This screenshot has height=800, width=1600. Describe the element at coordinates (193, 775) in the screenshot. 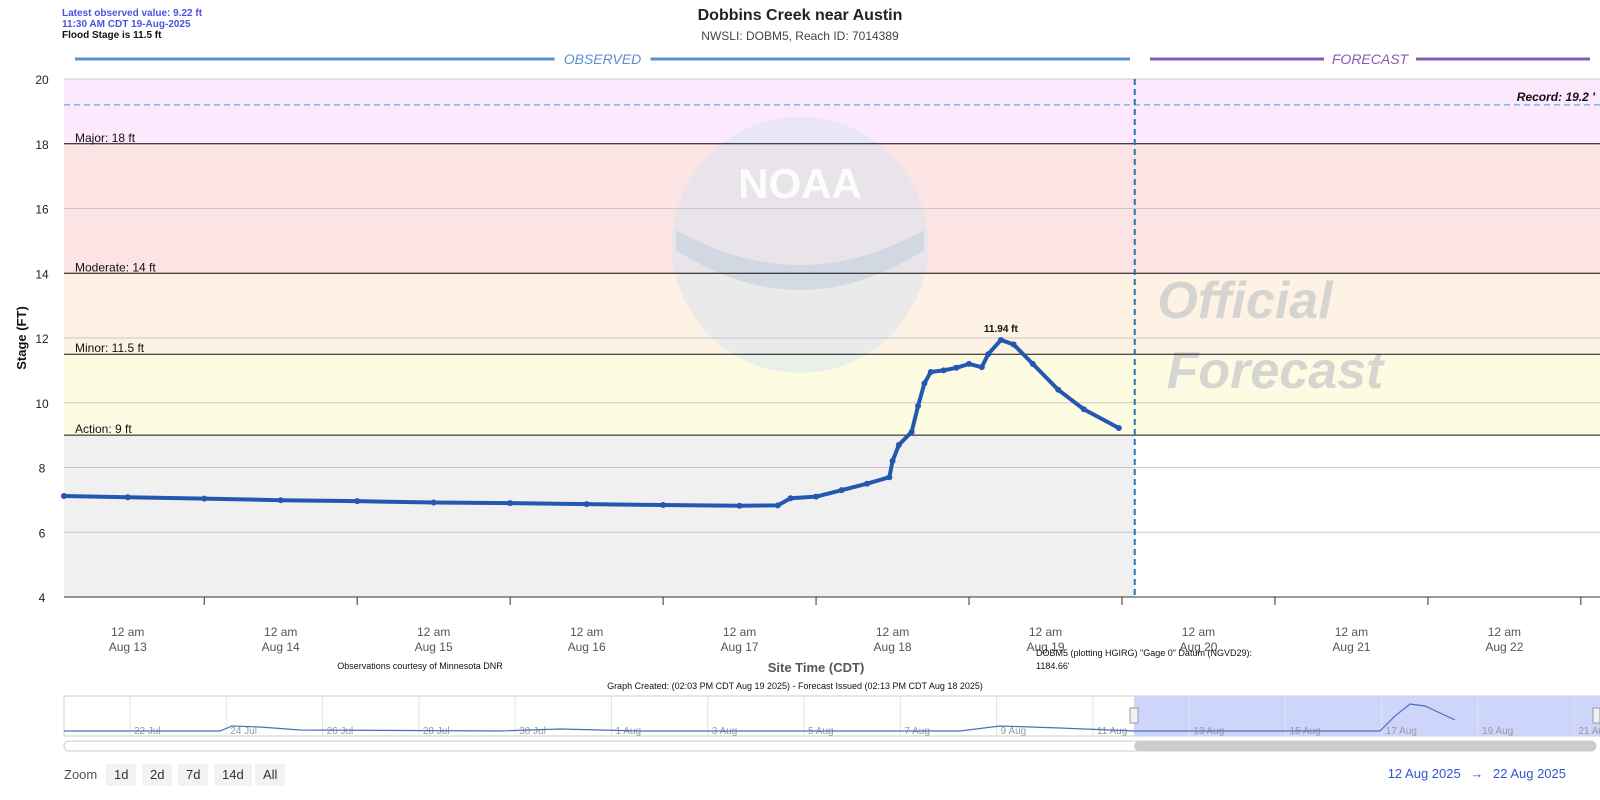

I see `zoom-7d-button: 7d` at that location.